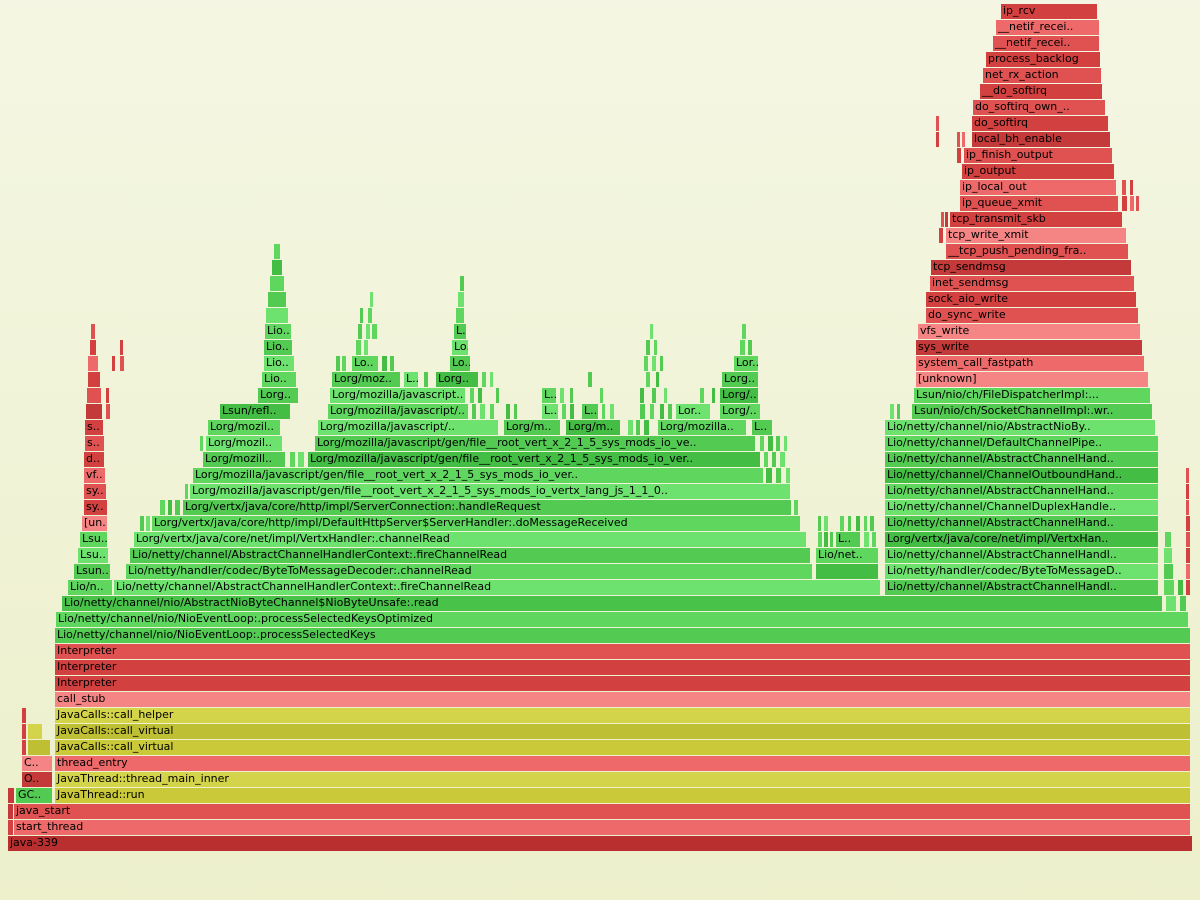 This screenshot has height=900, width=1200. I want to click on flame-frame: Lorg/mozilla/javascript.., so click(397, 395).